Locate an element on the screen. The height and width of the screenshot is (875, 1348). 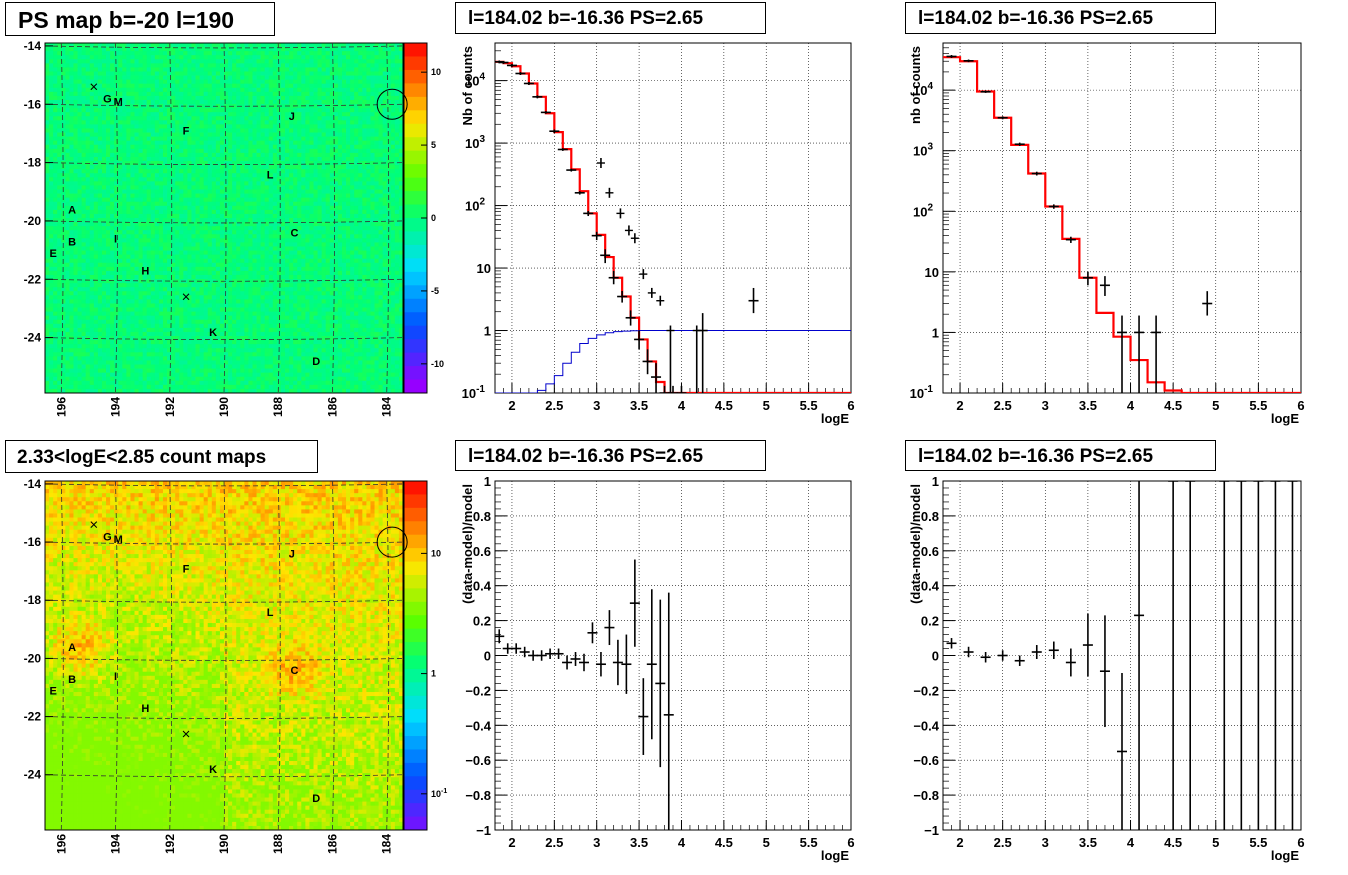
residual-right-ytick-−1: −1 is located at coordinates (931, 830).